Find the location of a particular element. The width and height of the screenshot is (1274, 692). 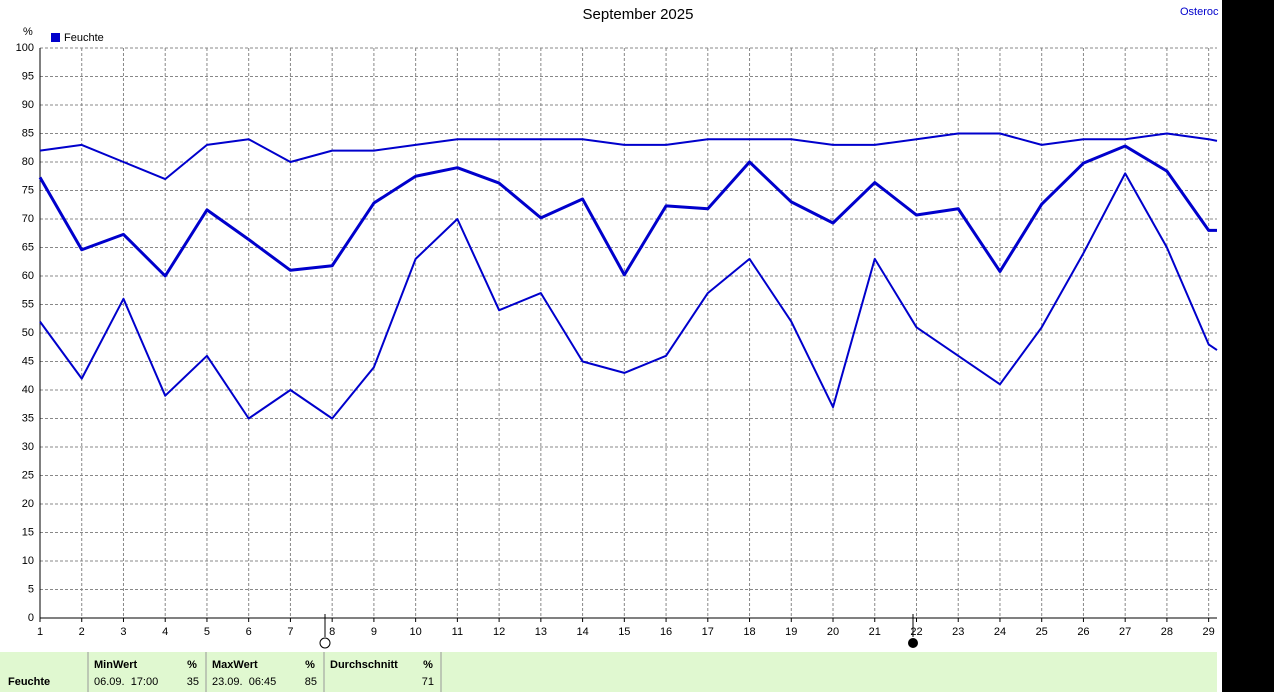

summary-value: 71 is located at coordinates (428, 682).